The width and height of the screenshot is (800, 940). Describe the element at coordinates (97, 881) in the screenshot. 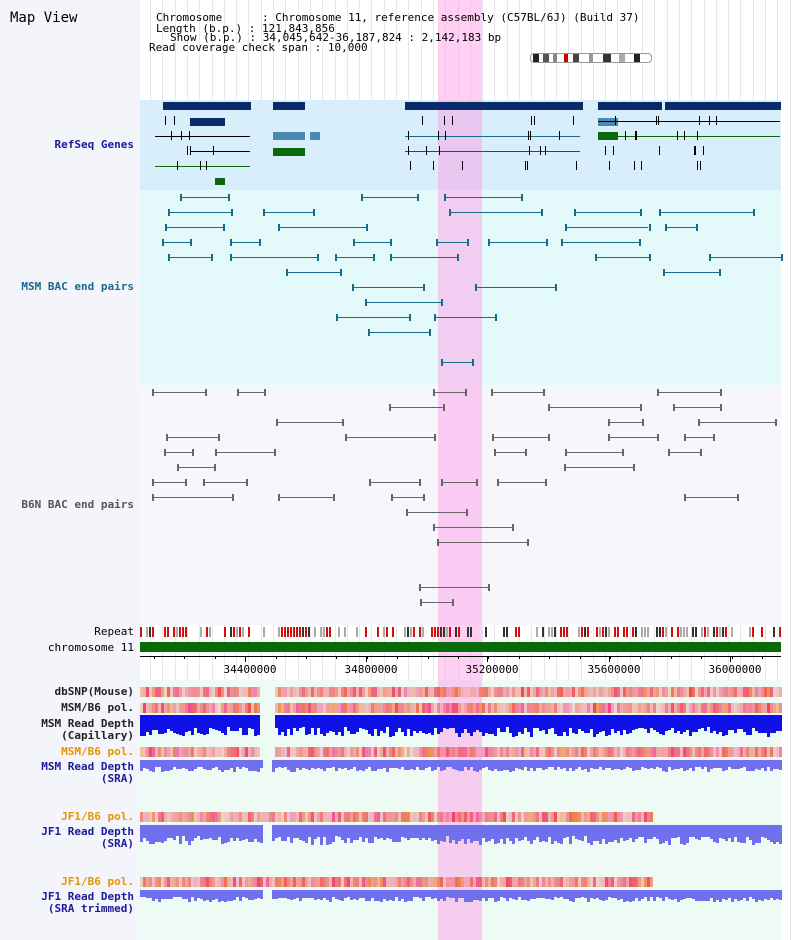

I see `jf1-b6-pol2-label: JF1/B6 pol.` at that location.